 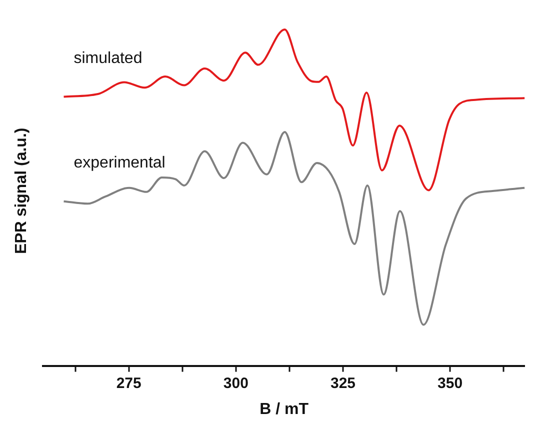 What do you see at coordinates (21, 191) in the screenshot?
I see `y-axis-title: EPR signal (a.u.)` at bounding box center [21, 191].